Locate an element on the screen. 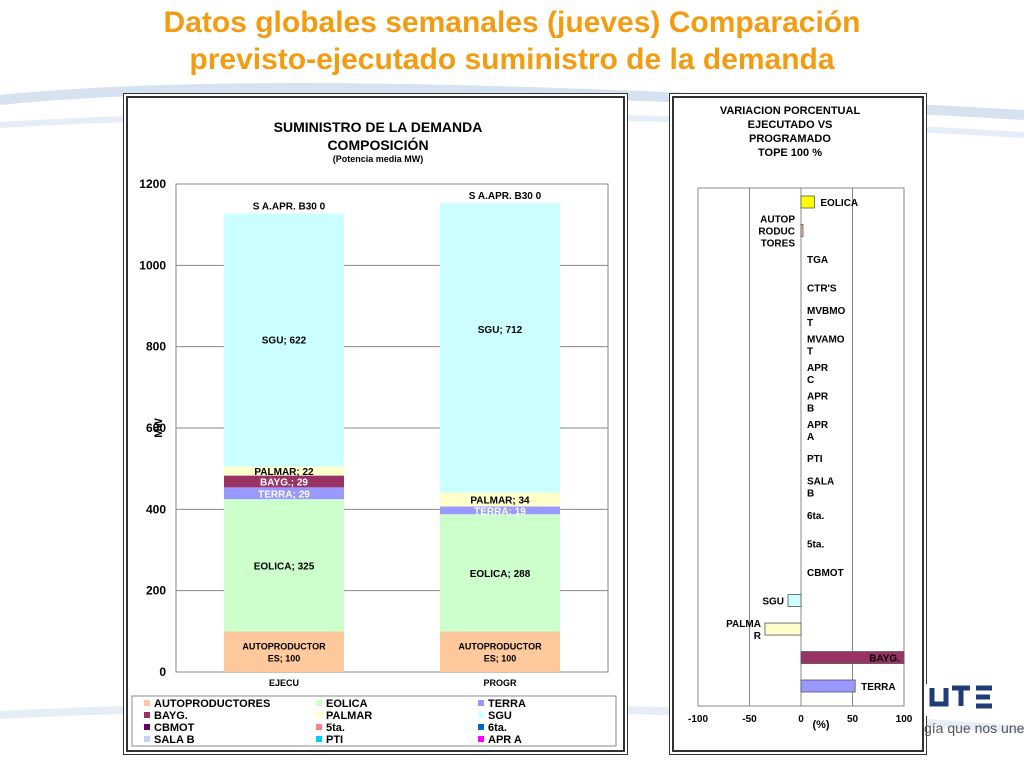  legend-box is located at coordinates (374, 721).